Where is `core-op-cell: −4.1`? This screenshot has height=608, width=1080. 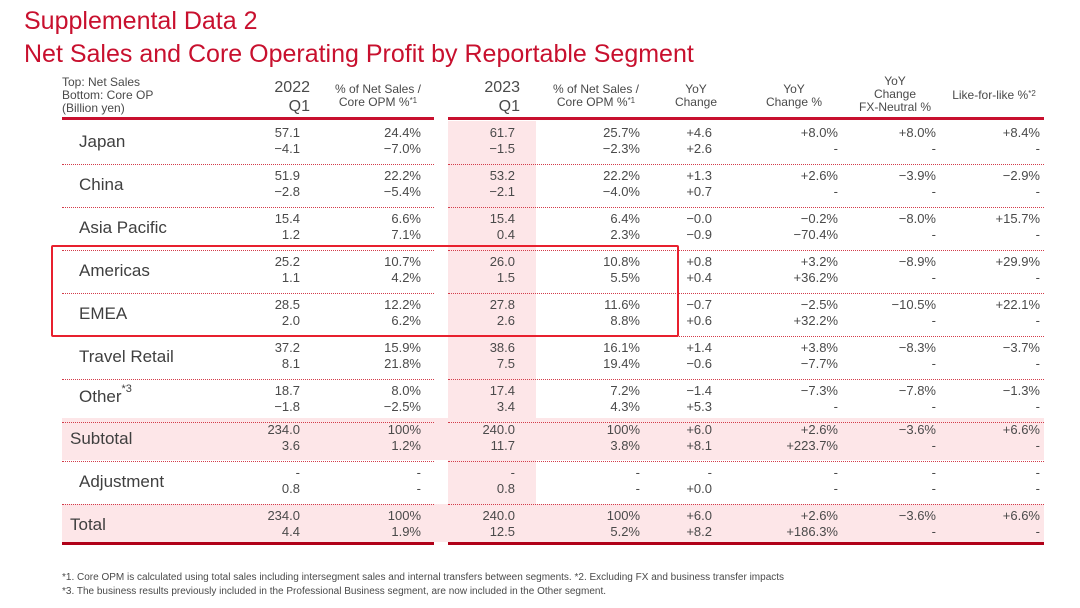 core-op-cell: −4.1 is located at coordinates (287, 148).